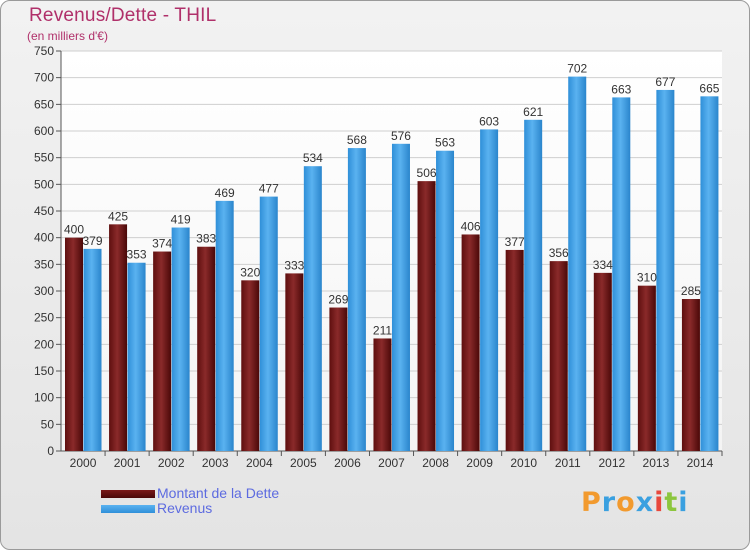  I want to click on data-label: 534, so click(313, 158).